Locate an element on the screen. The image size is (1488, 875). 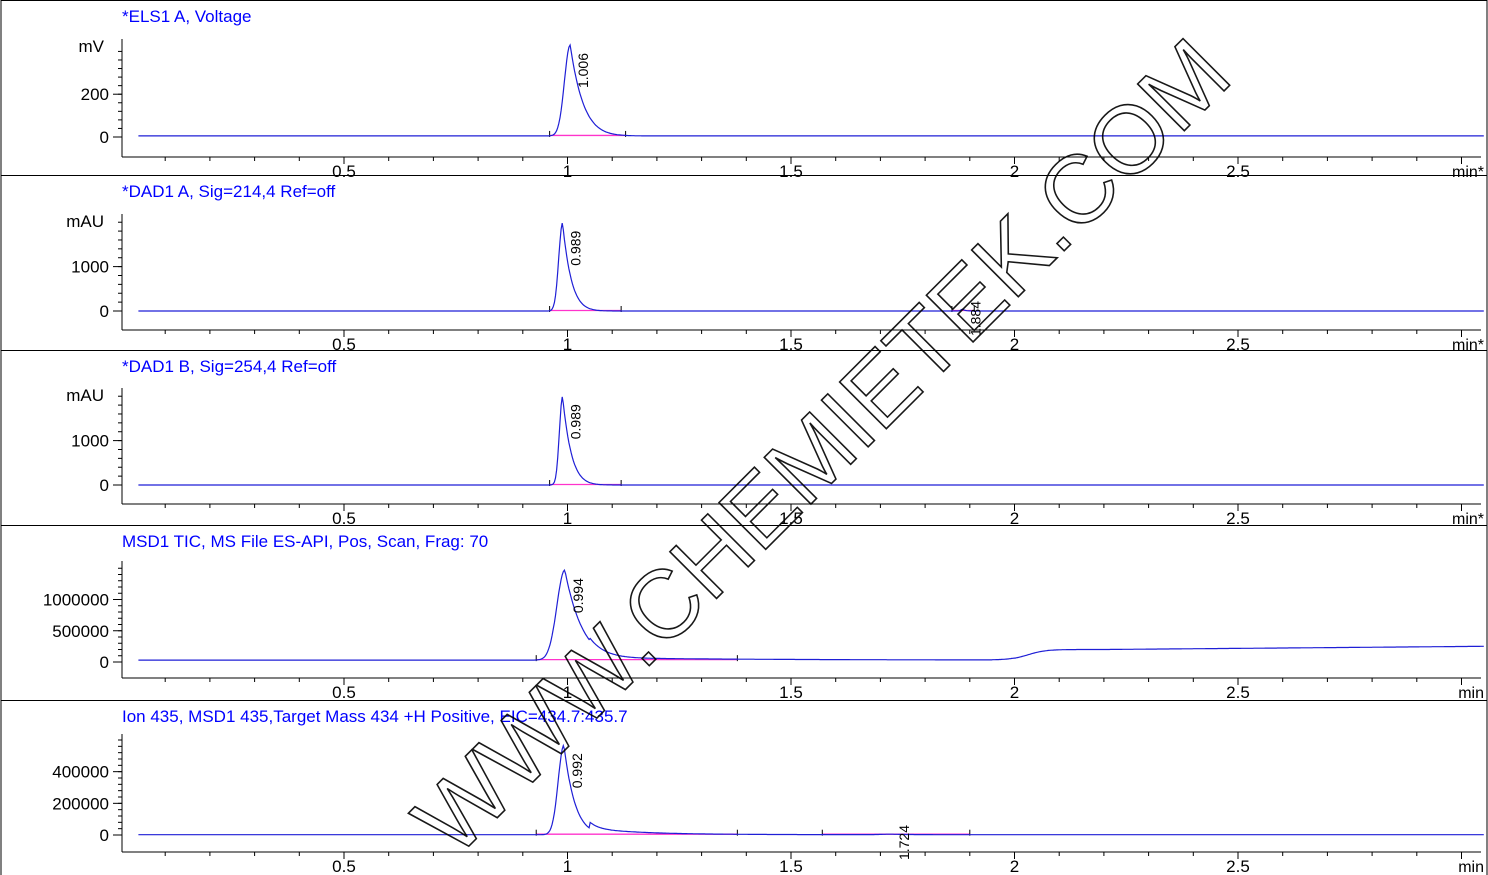
peak-label: 0.992 is located at coordinates (577, 770).